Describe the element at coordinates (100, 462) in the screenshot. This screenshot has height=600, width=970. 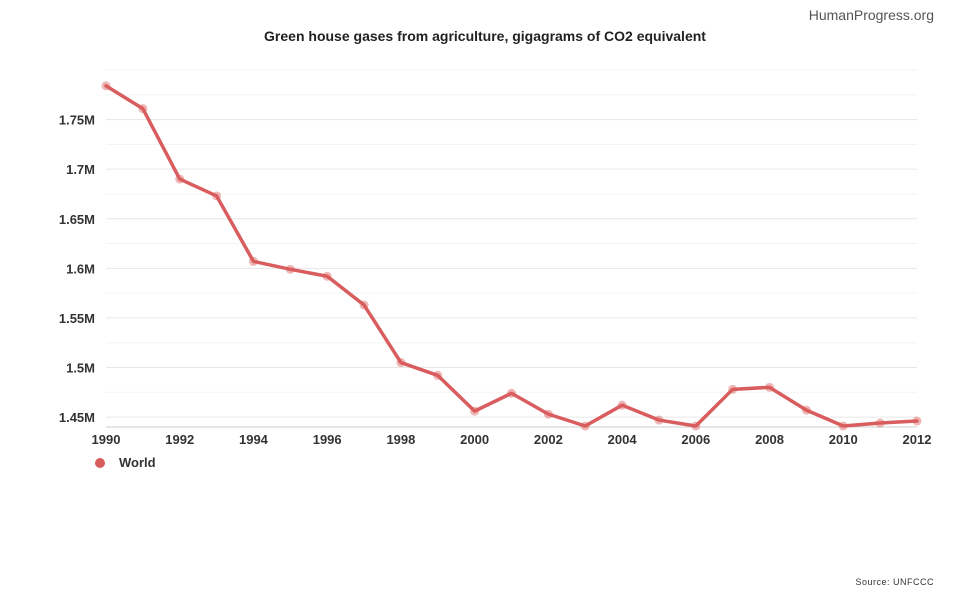
I see `legend-swatch-world` at that location.